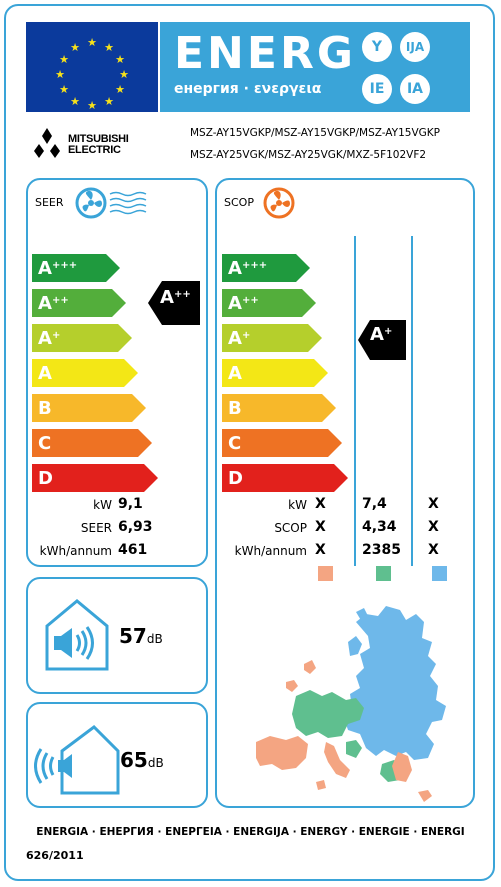  I want to click on cooling-scale-label-2: A++, so click(53, 303).